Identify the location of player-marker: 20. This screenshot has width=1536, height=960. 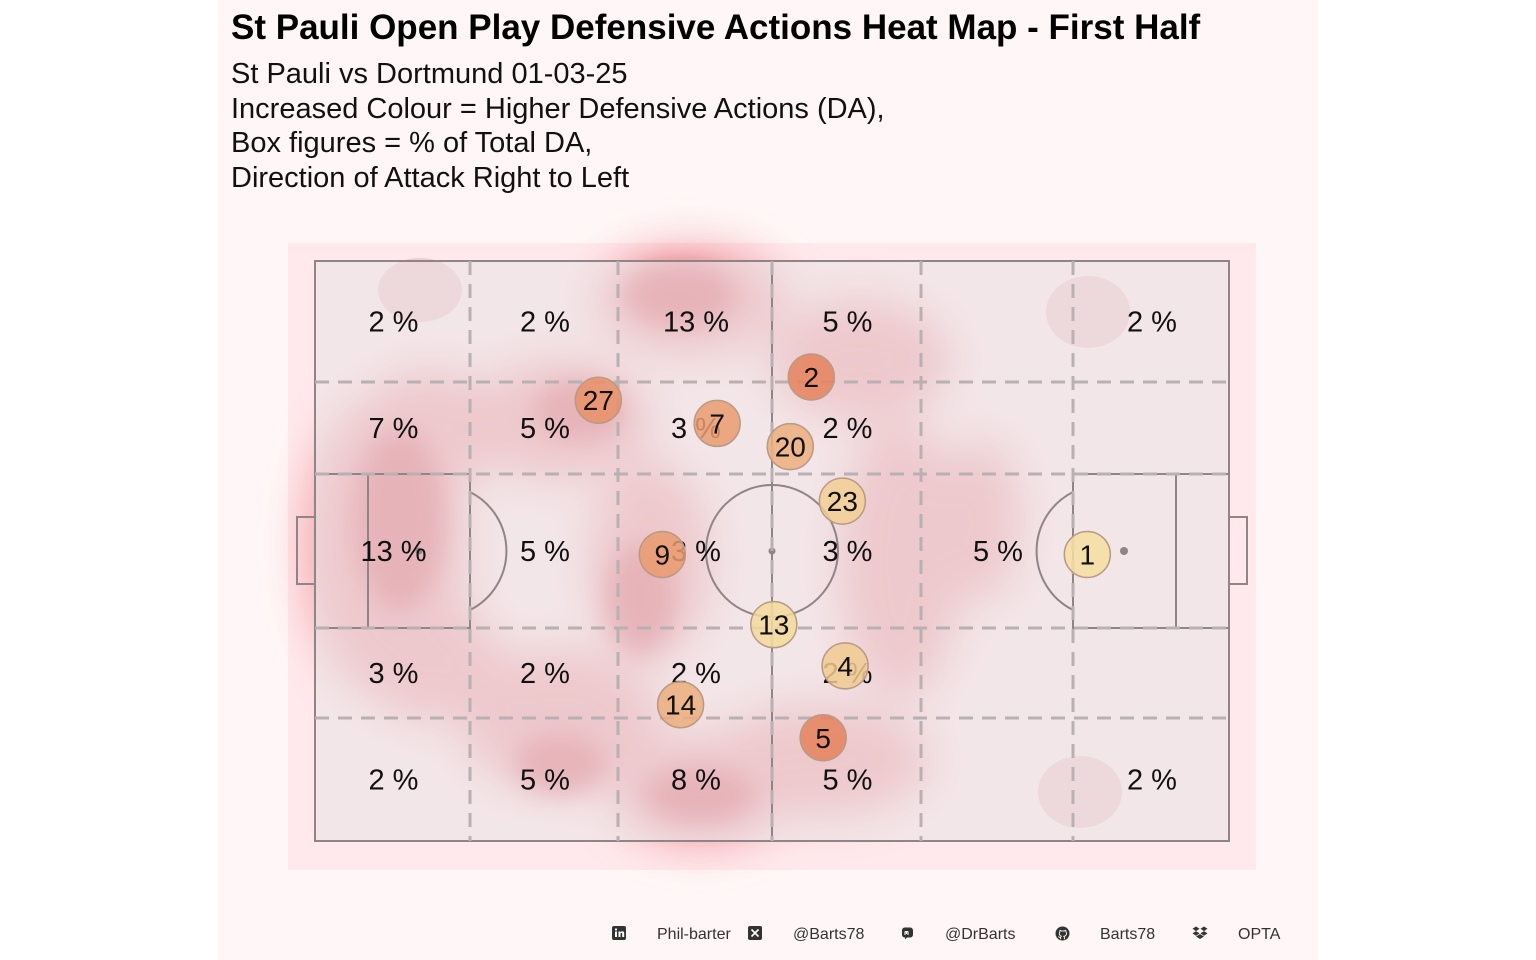
(790, 446).